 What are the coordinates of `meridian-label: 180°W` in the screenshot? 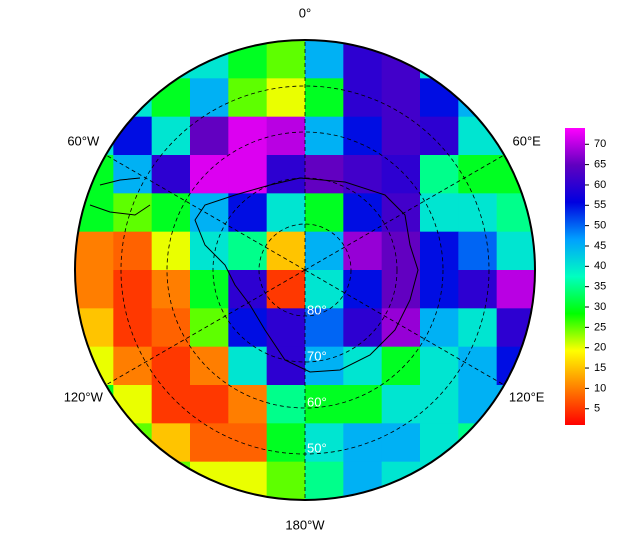 It's located at (305, 524).